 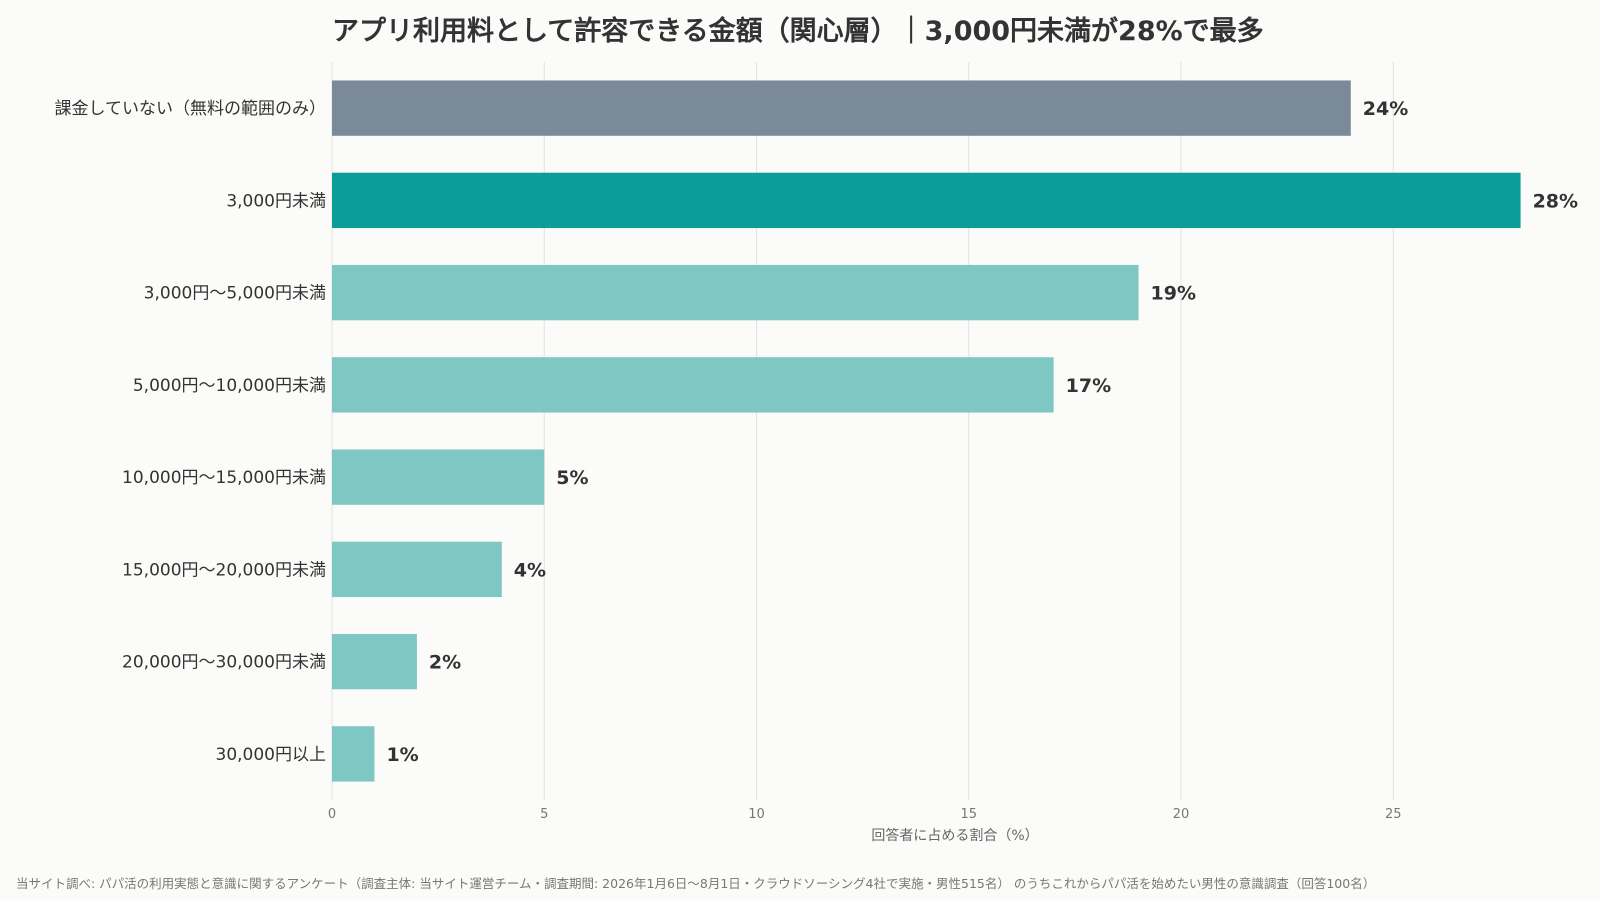 I want to click on x-axis-title: 回答者に占める割合（%）, so click(x=954, y=835).